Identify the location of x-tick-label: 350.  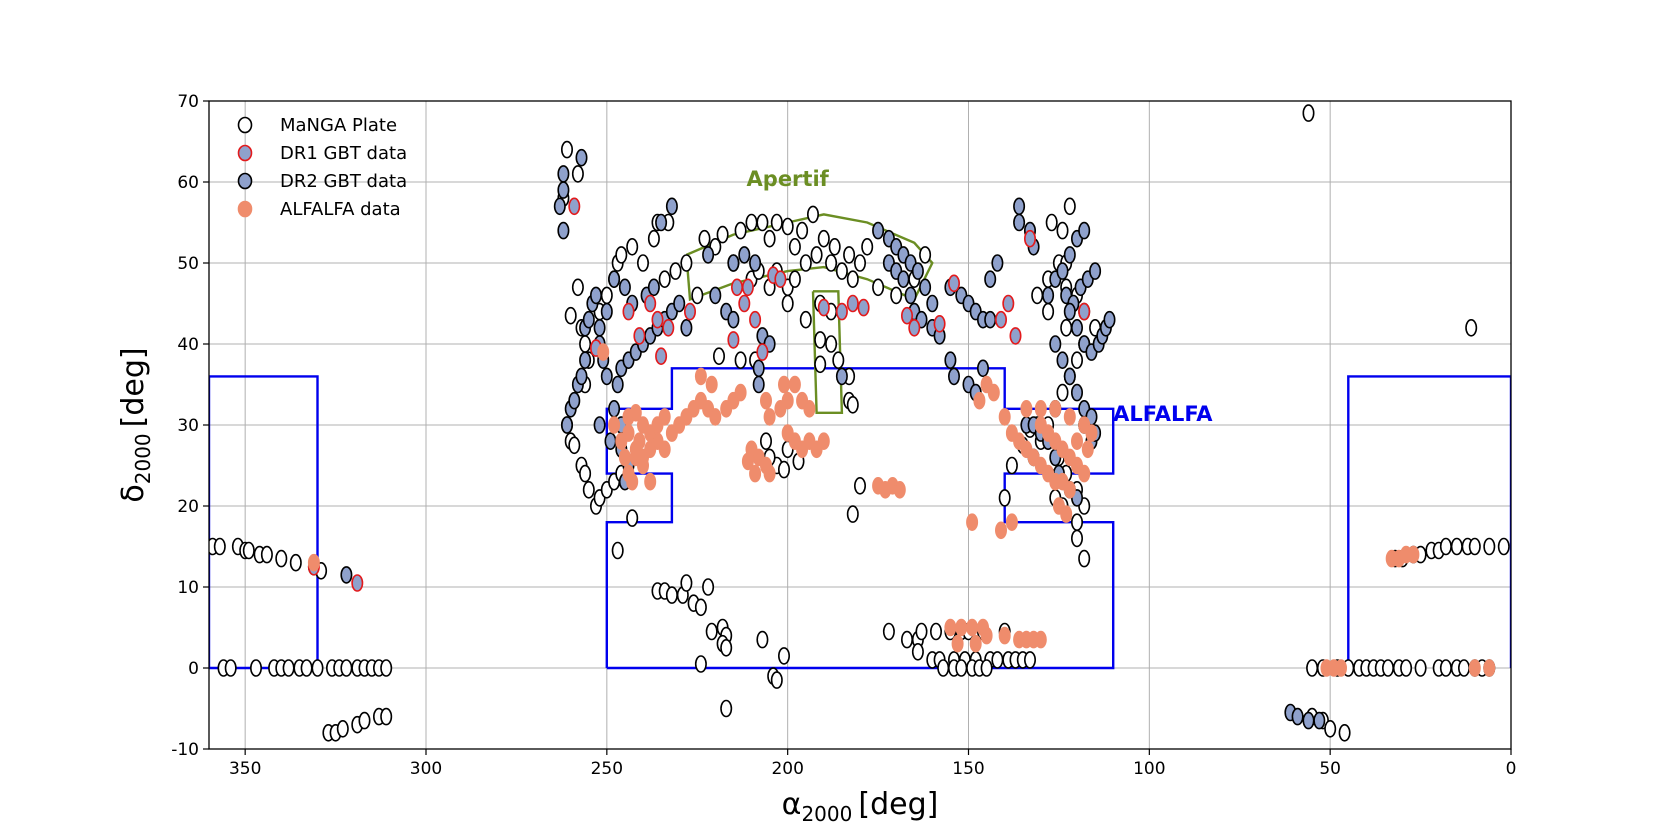
(245, 769).